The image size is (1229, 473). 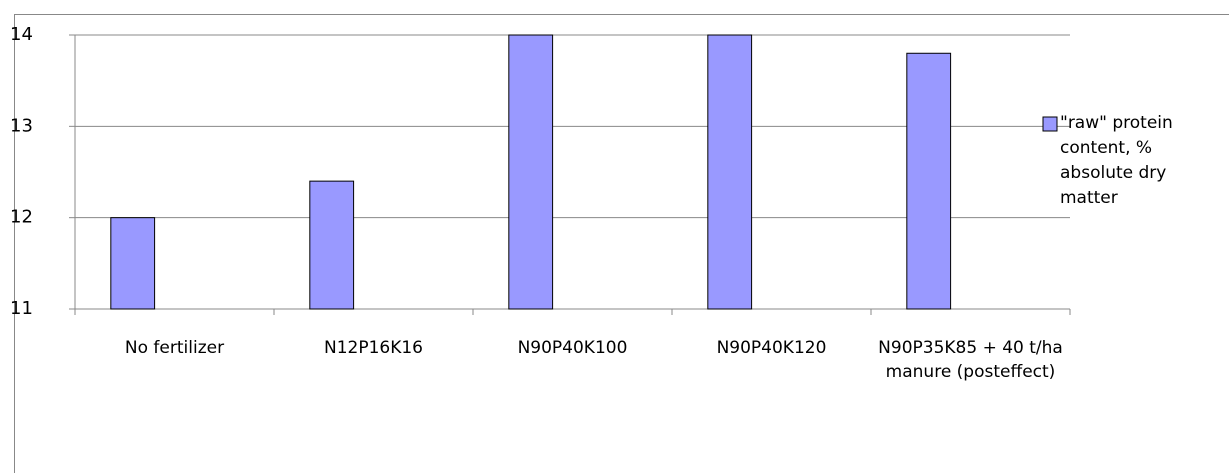 I want to click on y-tick-label: 12, so click(x=21, y=217).